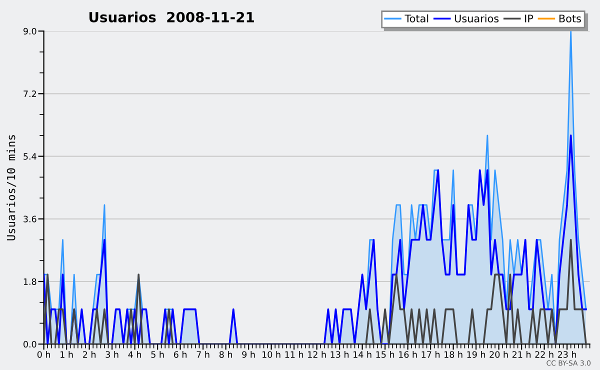 The width and height of the screenshot is (600, 370). What do you see at coordinates (363, 354) in the screenshot?
I see `x-tick-label: 14 h` at bounding box center [363, 354].